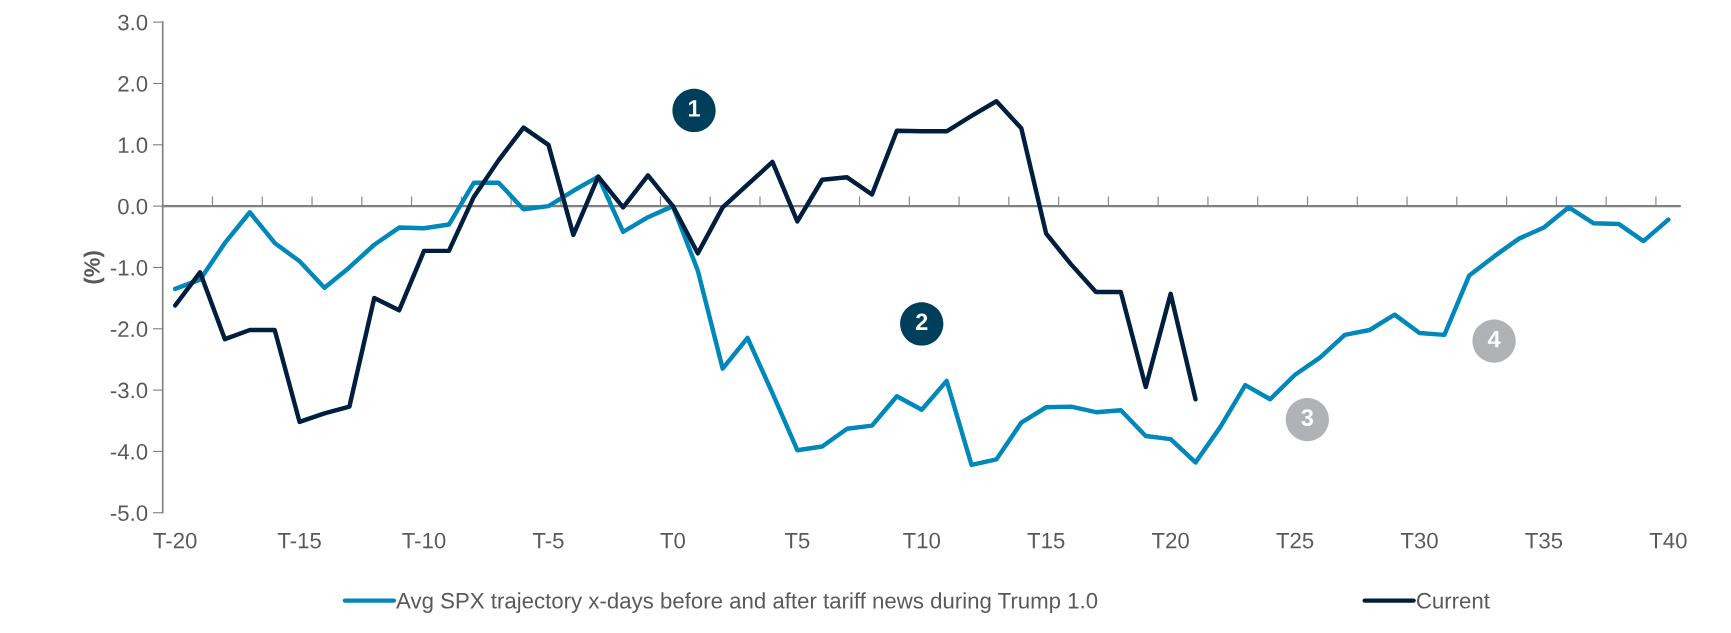 The image size is (1731, 633). Describe the element at coordinates (1668, 540) in the screenshot. I see `x-tick-label: T40` at that location.